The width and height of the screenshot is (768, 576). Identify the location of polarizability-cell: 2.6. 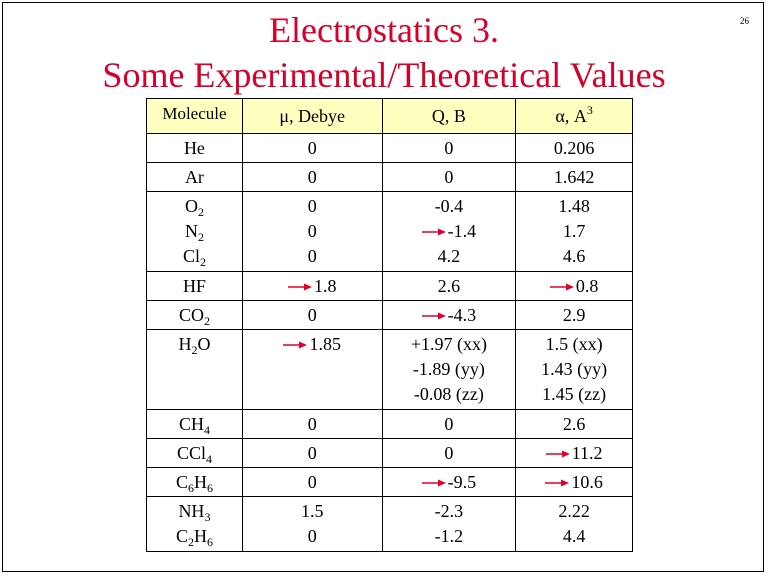
(574, 424).